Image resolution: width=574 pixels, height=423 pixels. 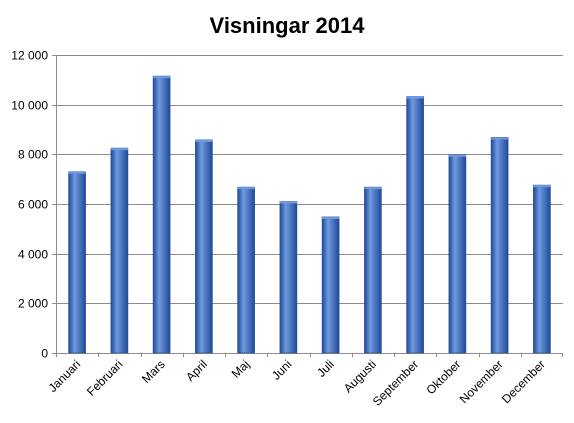 I want to click on x-tick-label: Oktober, so click(x=443, y=377).